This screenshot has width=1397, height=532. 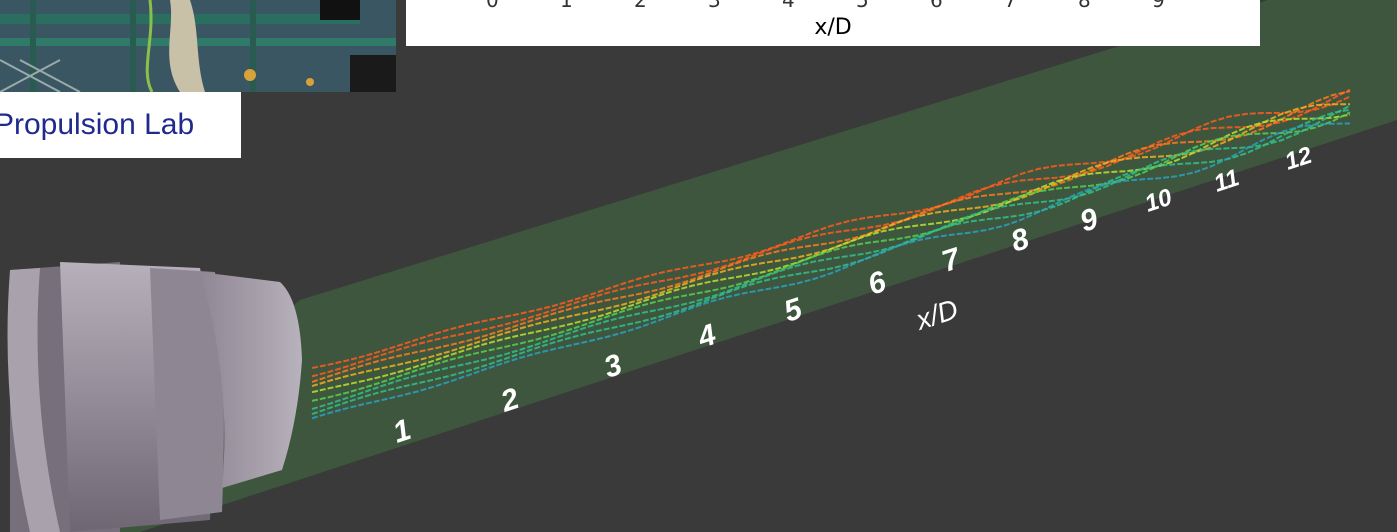 I want to click on top-plot-tick-label: 4, so click(x=788, y=6).